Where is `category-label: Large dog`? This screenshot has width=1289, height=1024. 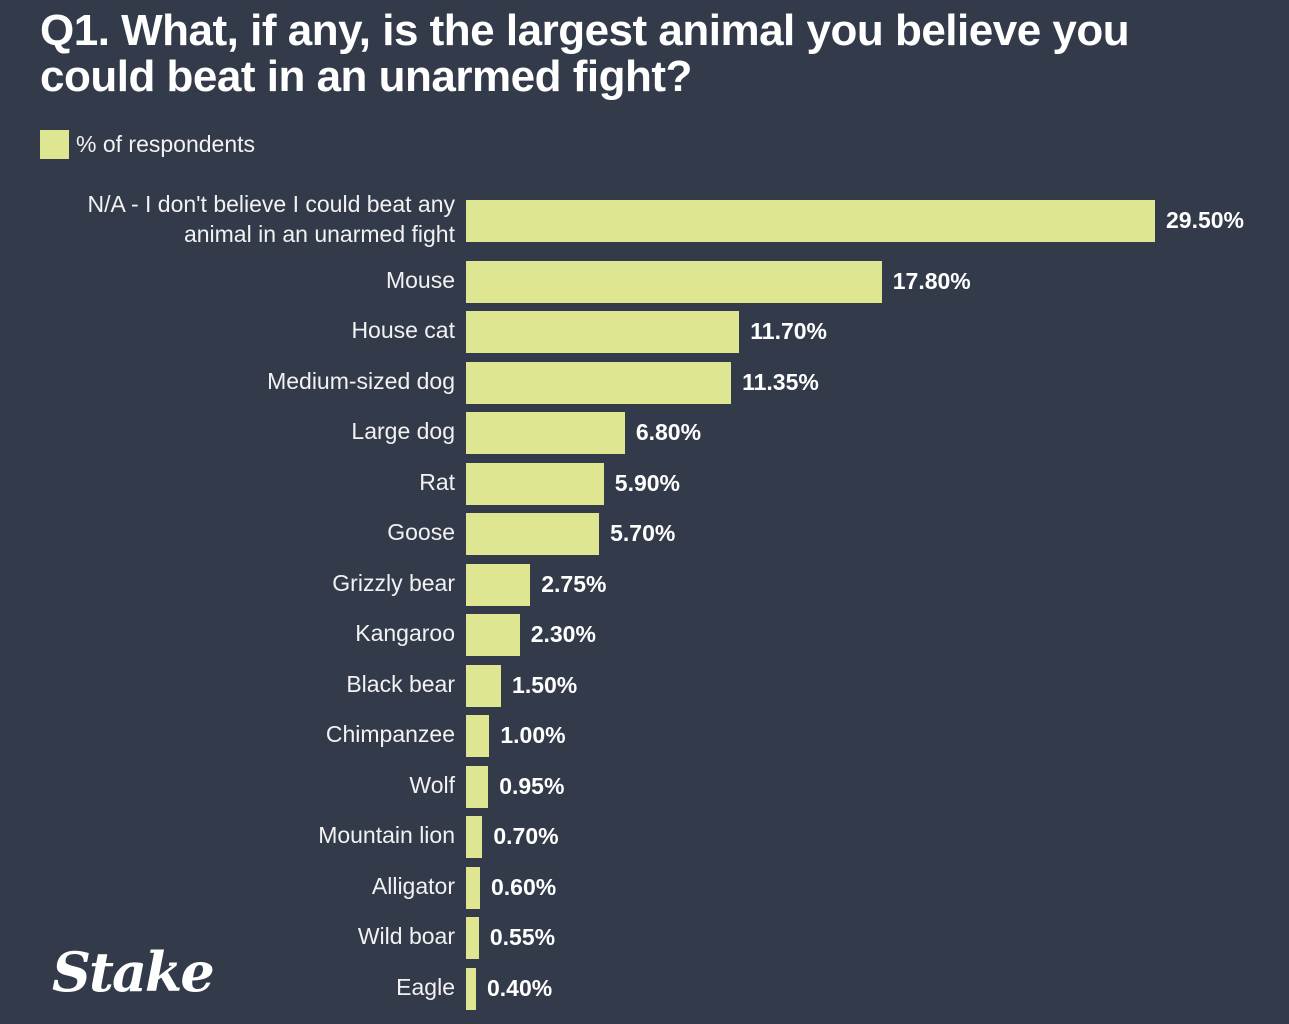 category-label: Large dog is located at coordinates (403, 431).